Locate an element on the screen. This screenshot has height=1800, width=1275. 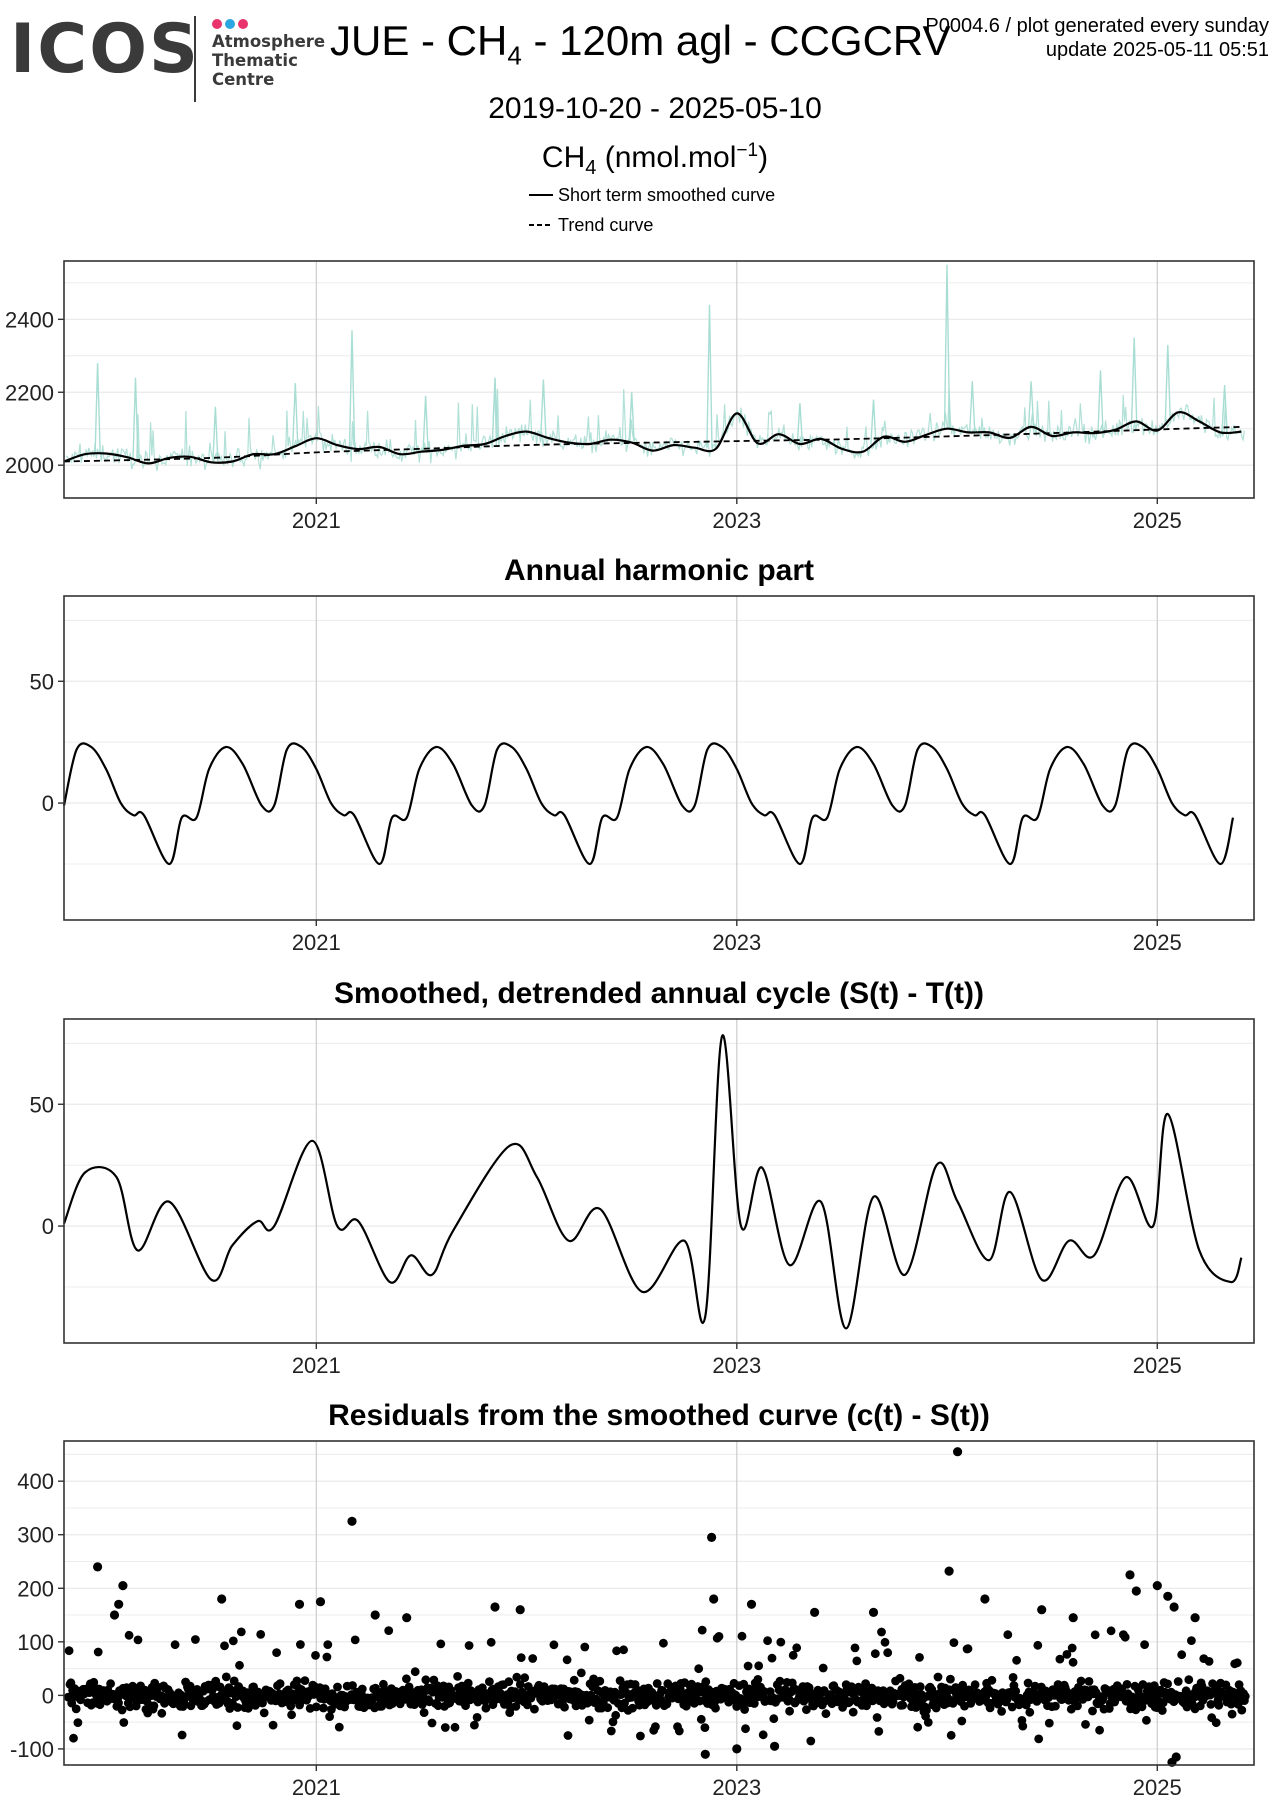
legend: Short term smoothed curve Trend curve is located at coordinates (651, 210).